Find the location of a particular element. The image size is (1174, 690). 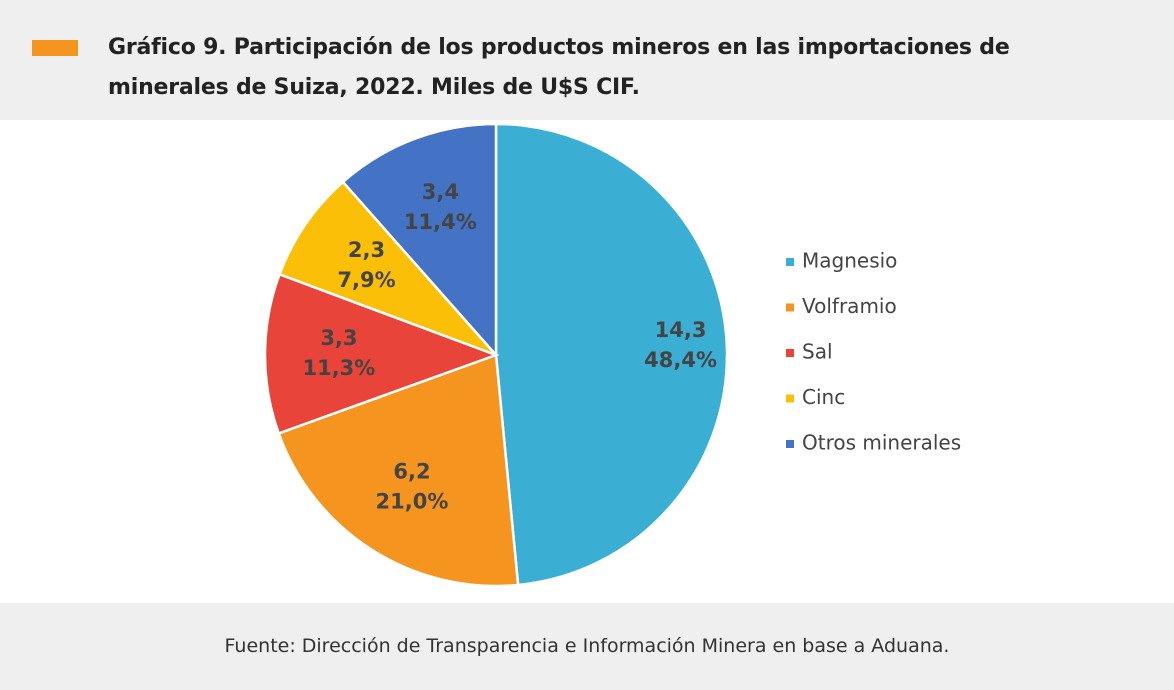

legend-label: Volframio is located at coordinates (849, 306).